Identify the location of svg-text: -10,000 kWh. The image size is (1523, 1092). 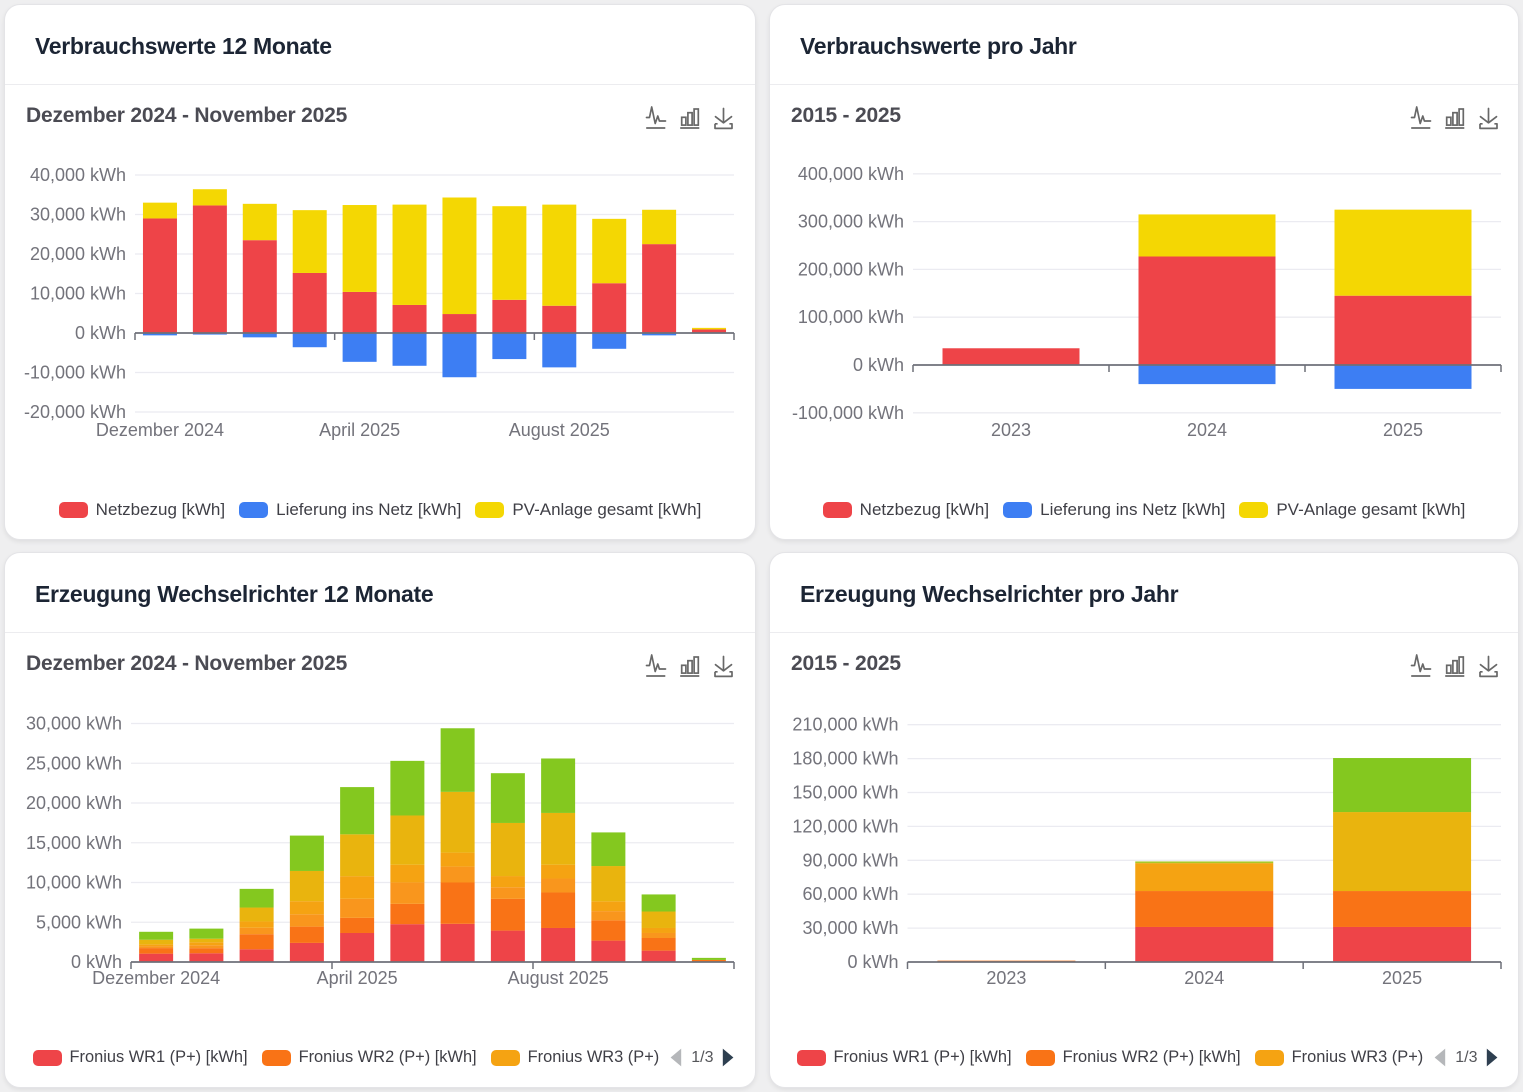
(75, 373).